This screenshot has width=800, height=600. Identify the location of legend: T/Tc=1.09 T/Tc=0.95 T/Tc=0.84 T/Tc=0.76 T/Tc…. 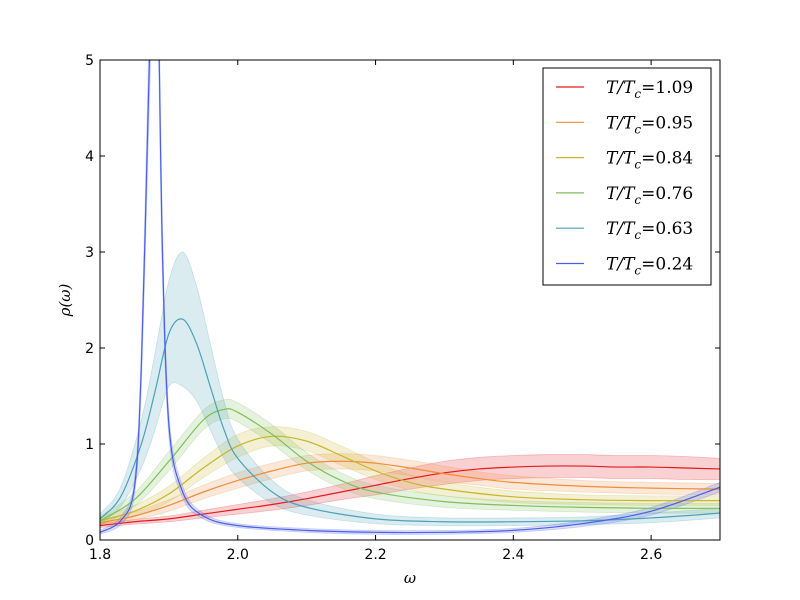
(627, 176).